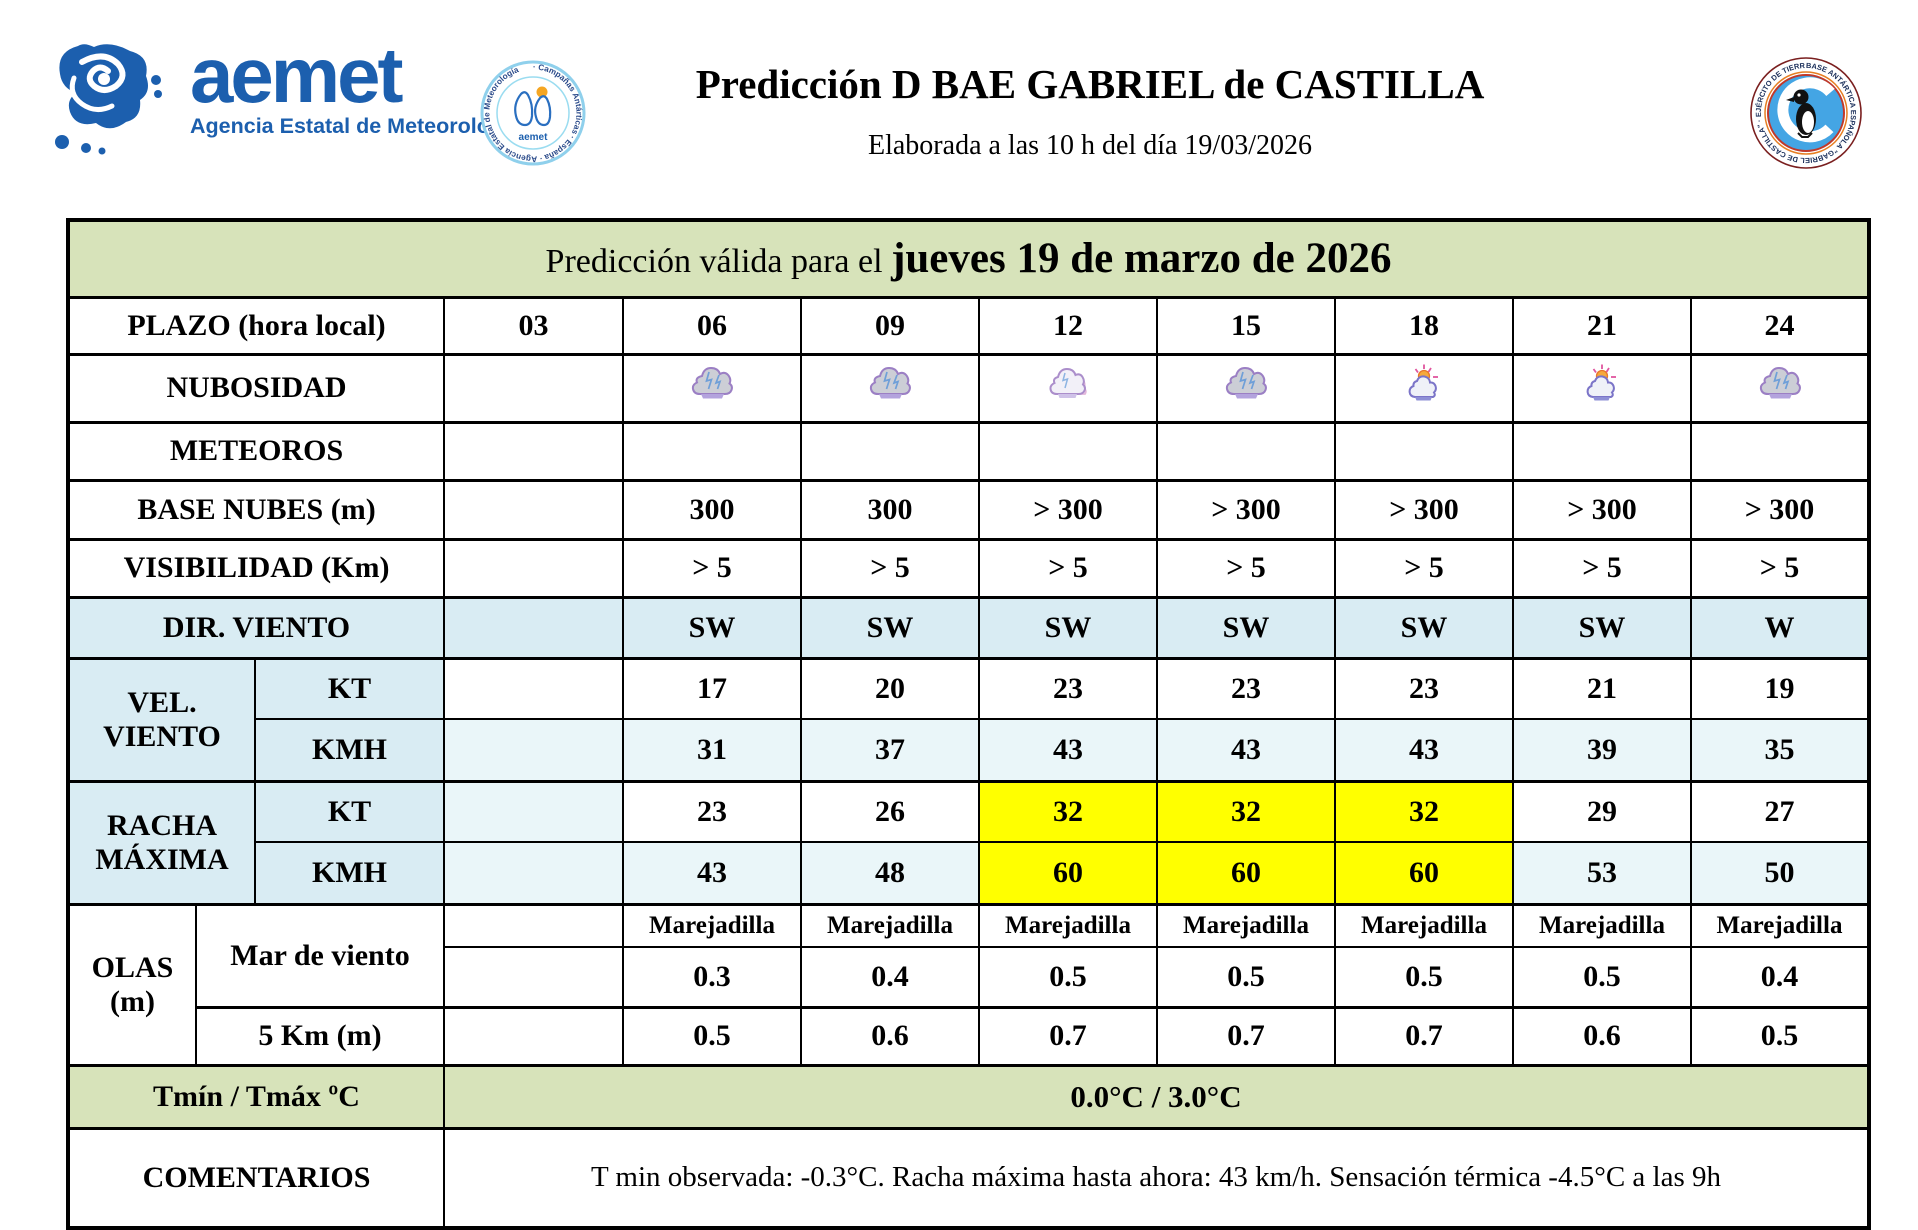  I want to click on wave-height-cell, so click(533, 977).